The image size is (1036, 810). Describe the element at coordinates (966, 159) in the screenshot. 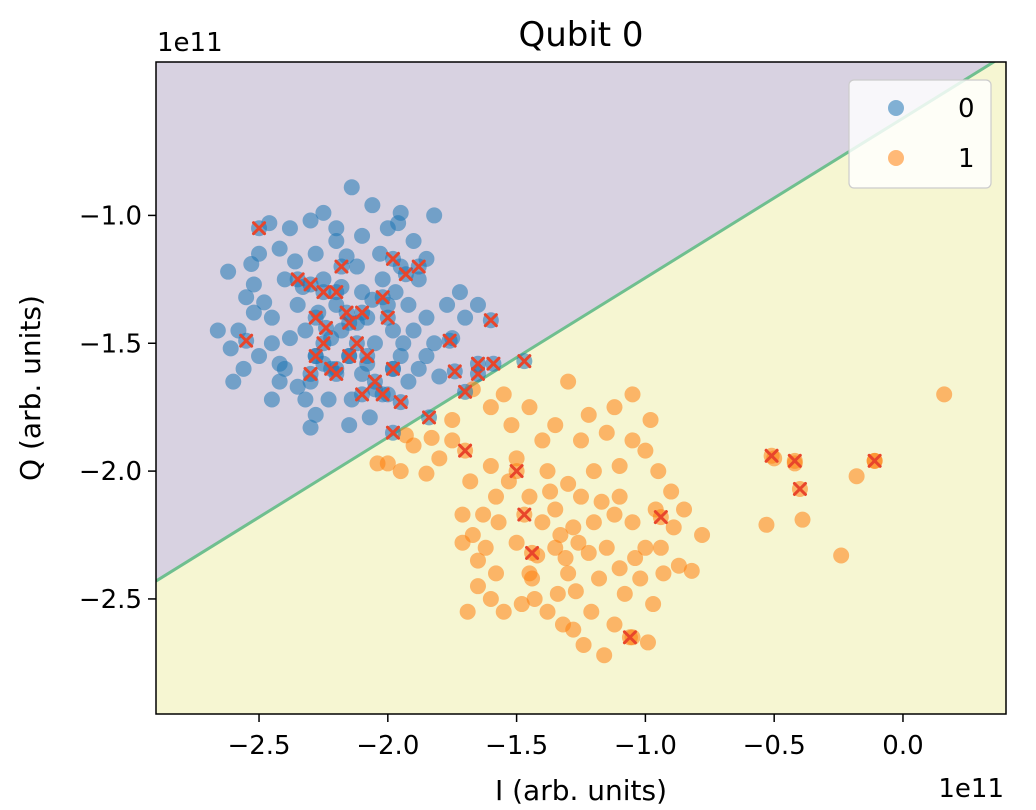

I see `legend-label-1: 1` at that location.